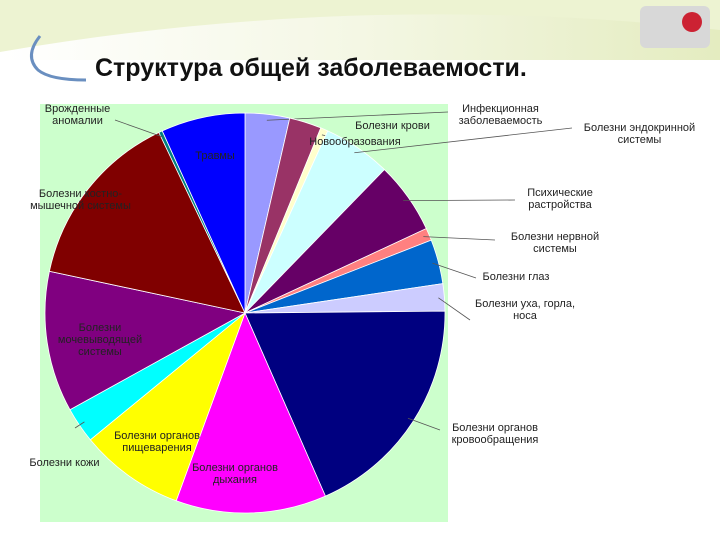 This screenshot has width=720, height=540. What do you see at coordinates (311, 68) in the screenshot?
I see `chart-title: Структура общей заболеваемости.` at bounding box center [311, 68].